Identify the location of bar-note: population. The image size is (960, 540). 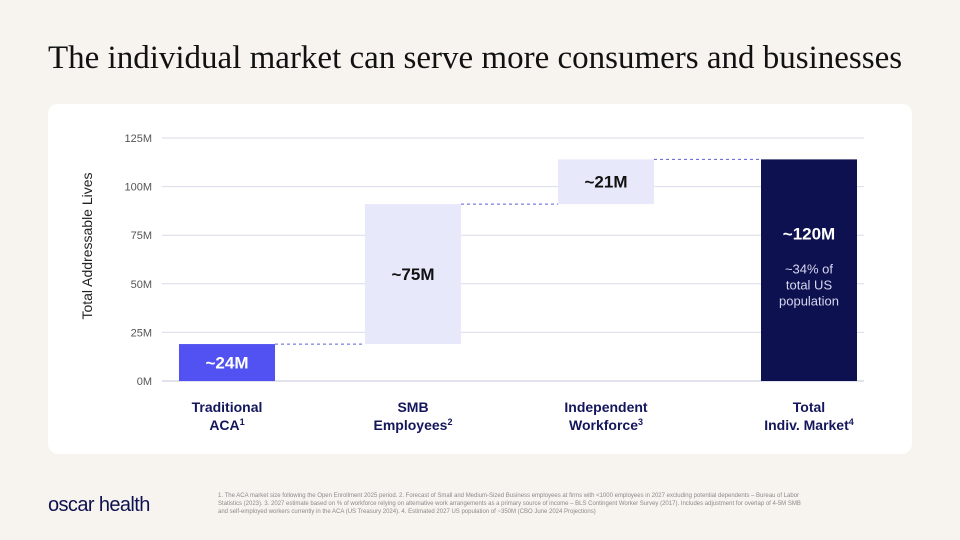
(809, 300).